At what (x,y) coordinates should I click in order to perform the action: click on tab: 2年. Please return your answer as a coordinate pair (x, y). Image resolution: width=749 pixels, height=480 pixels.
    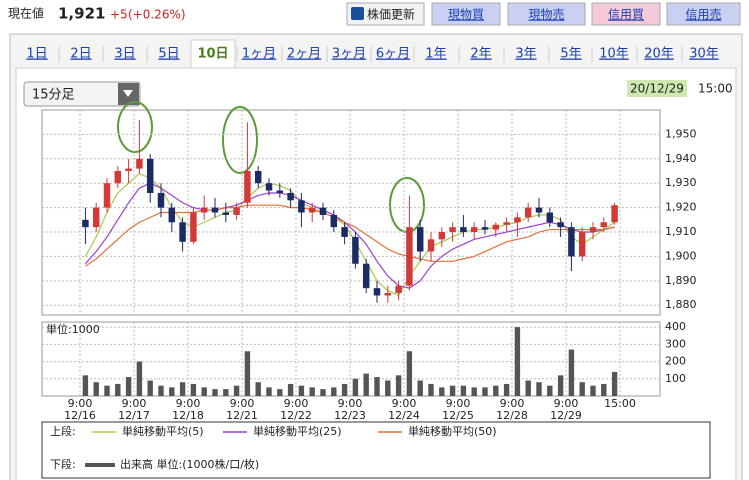
    Looking at the image, I should click on (480, 54).